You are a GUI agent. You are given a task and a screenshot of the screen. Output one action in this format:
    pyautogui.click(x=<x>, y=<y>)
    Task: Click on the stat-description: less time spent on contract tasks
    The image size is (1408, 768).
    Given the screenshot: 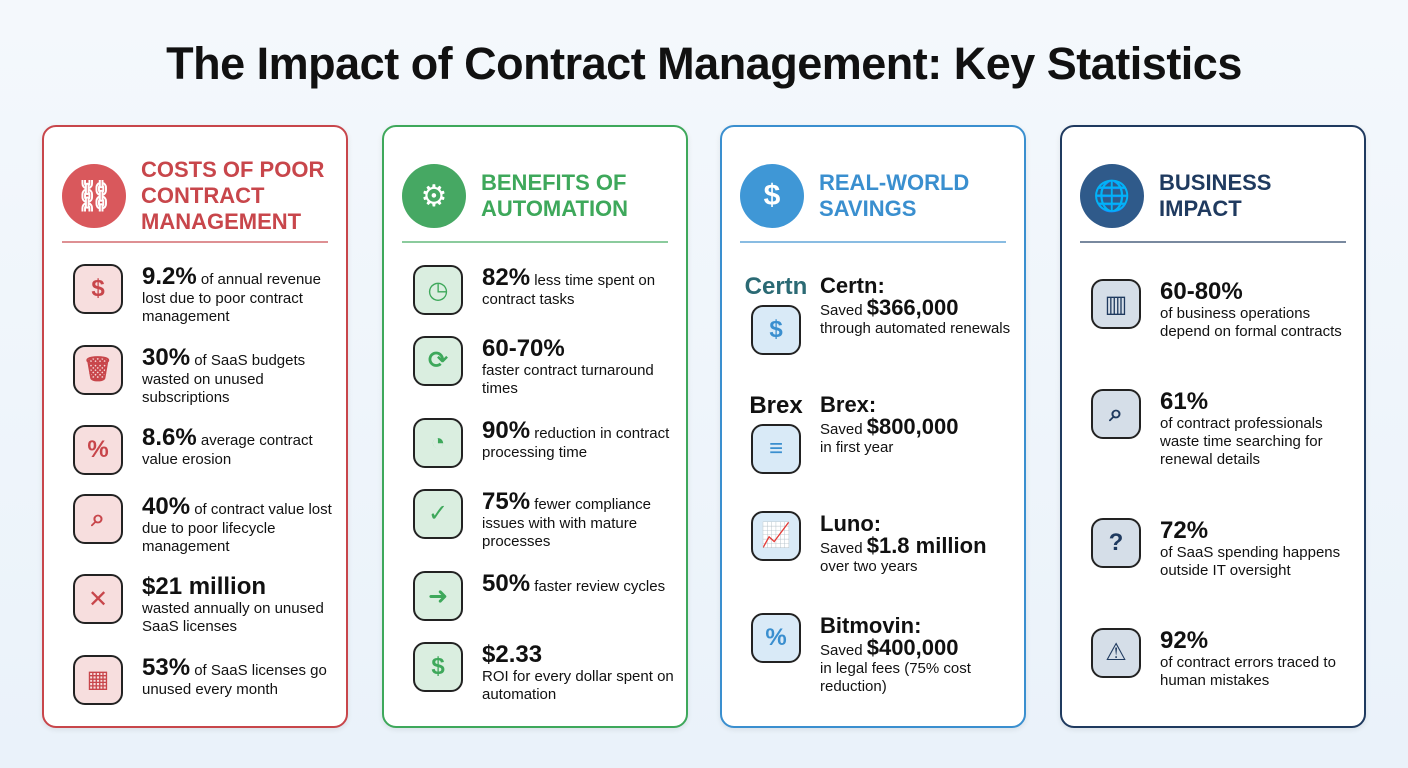 What is the action you would take?
    pyautogui.click(x=569, y=290)
    